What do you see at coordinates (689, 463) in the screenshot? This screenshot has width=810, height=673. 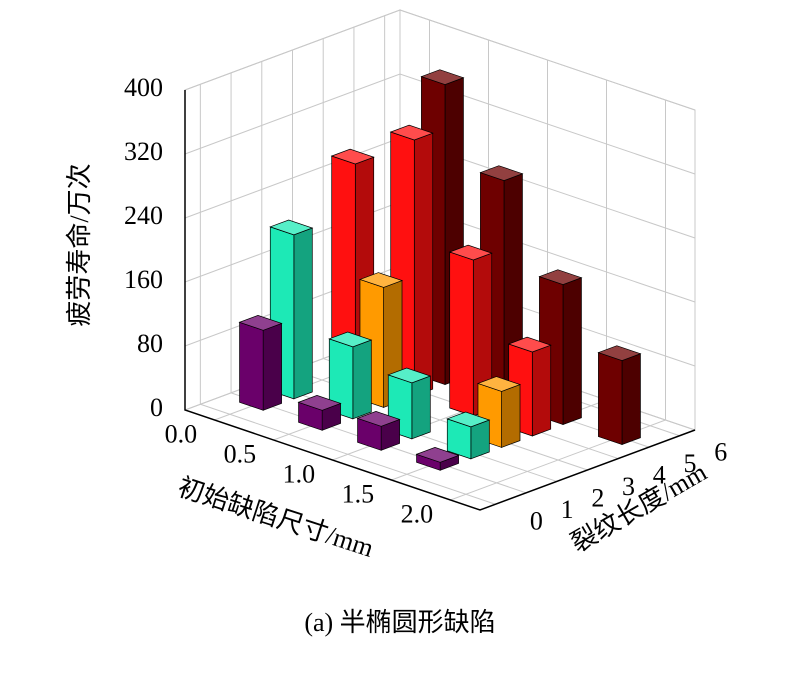 I see `y-tick-label: 5` at bounding box center [689, 463].